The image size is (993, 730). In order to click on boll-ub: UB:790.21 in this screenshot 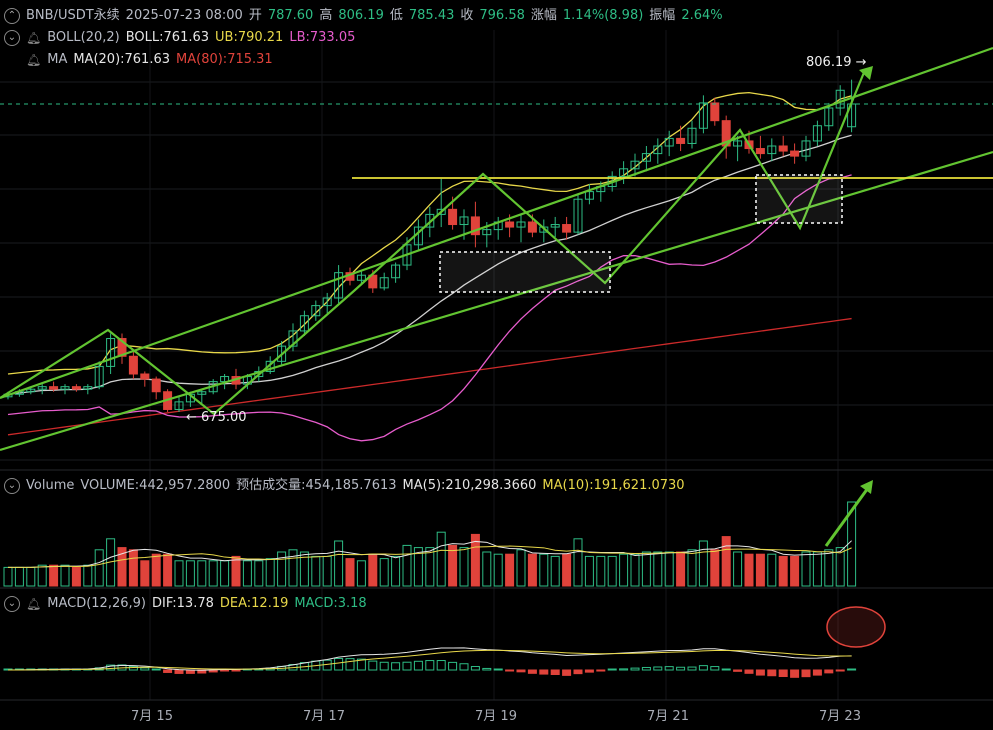, I will do `click(249, 37)`.